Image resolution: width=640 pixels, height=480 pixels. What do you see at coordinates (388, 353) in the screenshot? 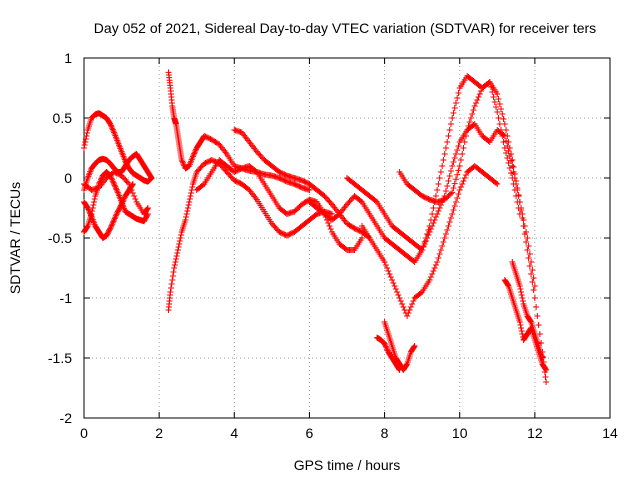
I see `series-arc-n` at bounding box center [388, 353].